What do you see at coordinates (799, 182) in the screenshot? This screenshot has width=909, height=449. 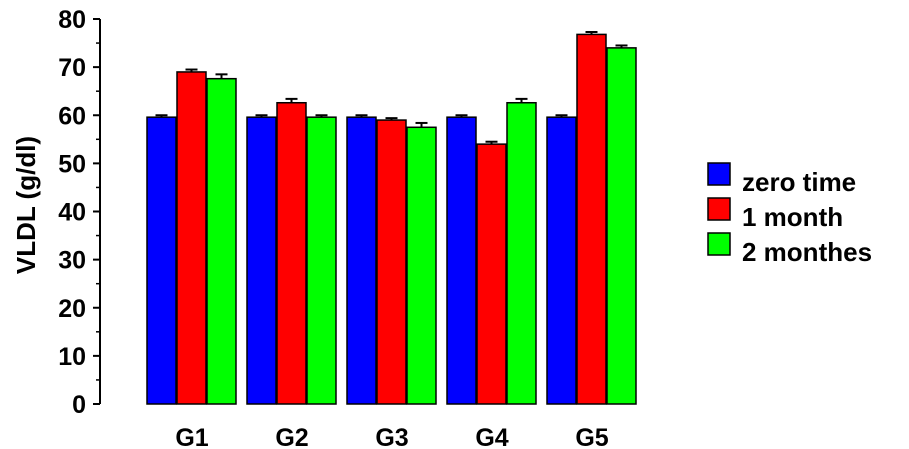 I see `legend-label: zero time` at bounding box center [799, 182].